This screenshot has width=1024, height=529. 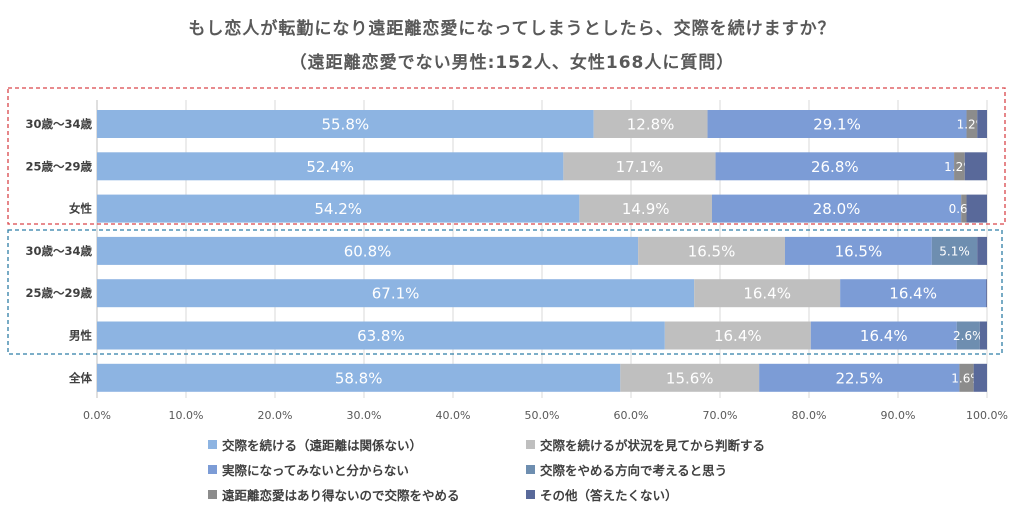 What do you see at coordinates (987, 415) in the screenshot?
I see `x-tick-label: 100.0%` at bounding box center [987, 415].